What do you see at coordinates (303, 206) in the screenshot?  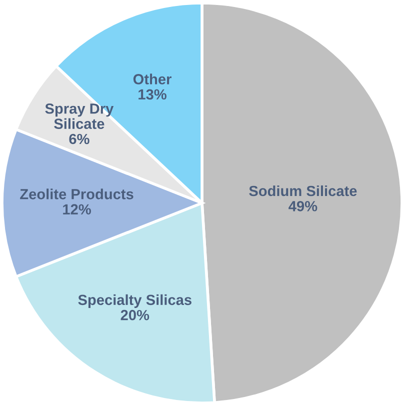 I see `data-label: 49%` at bounding box center [303, 206].